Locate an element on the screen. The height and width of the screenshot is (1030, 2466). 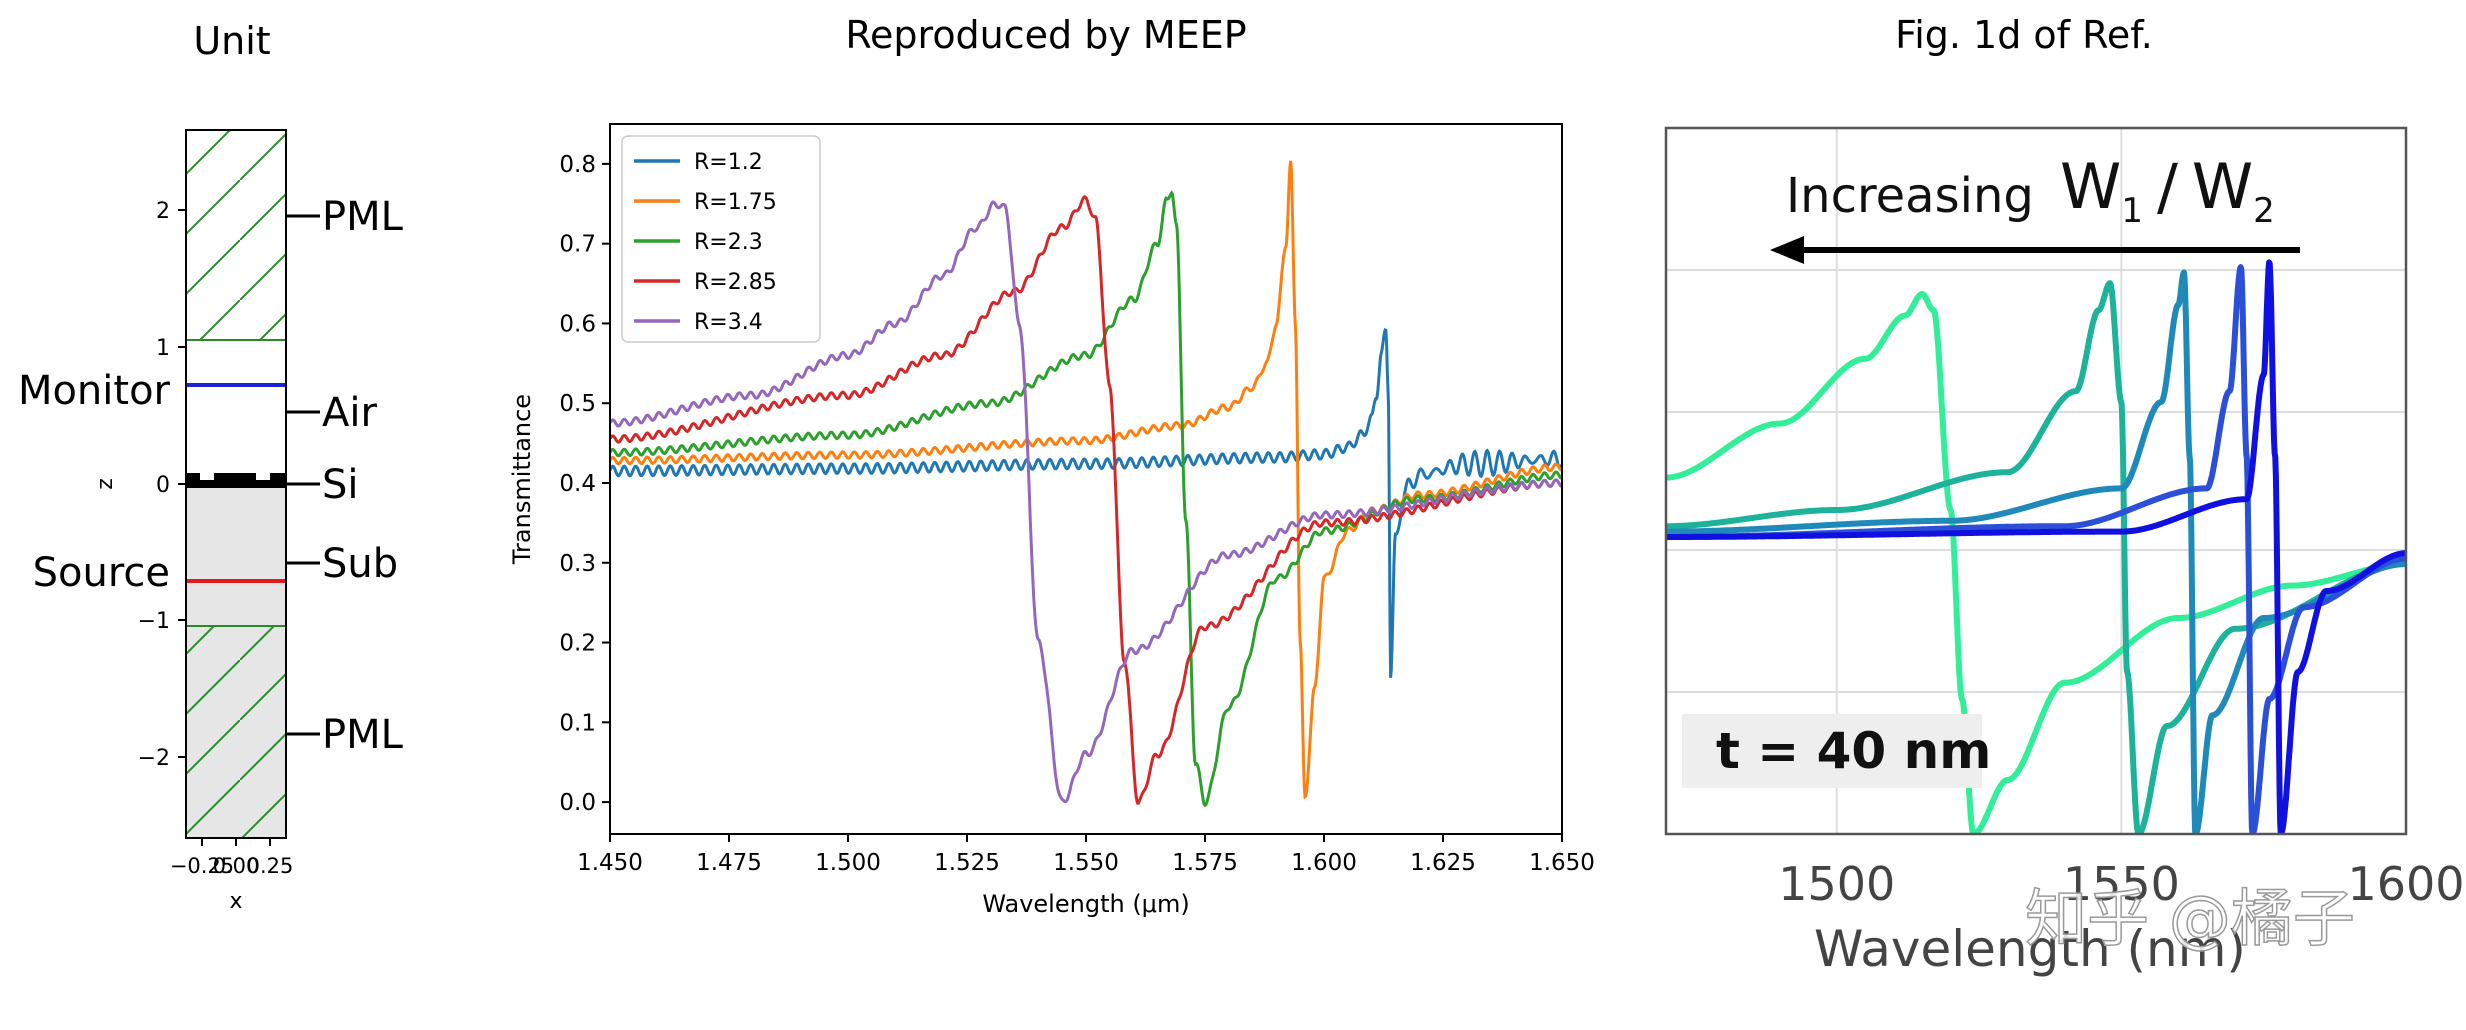
ref-xtick-label: 1500 is located at coordinates (1836, 884).